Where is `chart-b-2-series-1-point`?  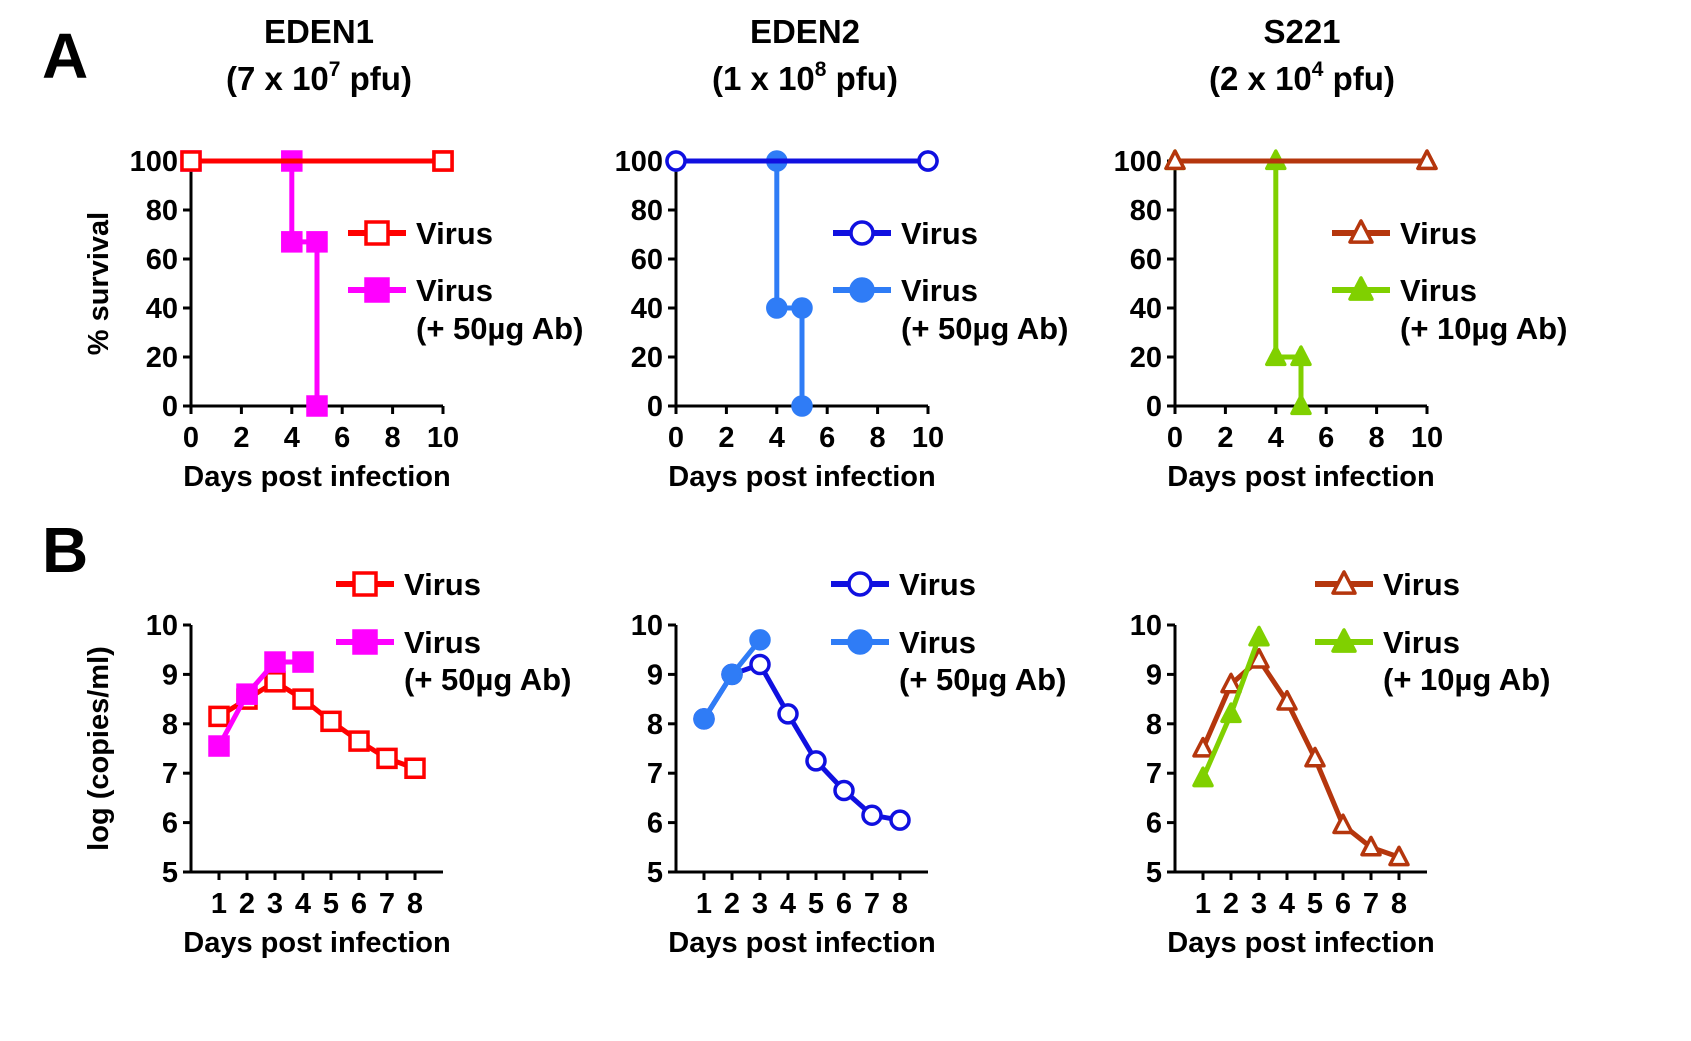
chart-b-2-series-1-point is located at coordinates (1231, 713).